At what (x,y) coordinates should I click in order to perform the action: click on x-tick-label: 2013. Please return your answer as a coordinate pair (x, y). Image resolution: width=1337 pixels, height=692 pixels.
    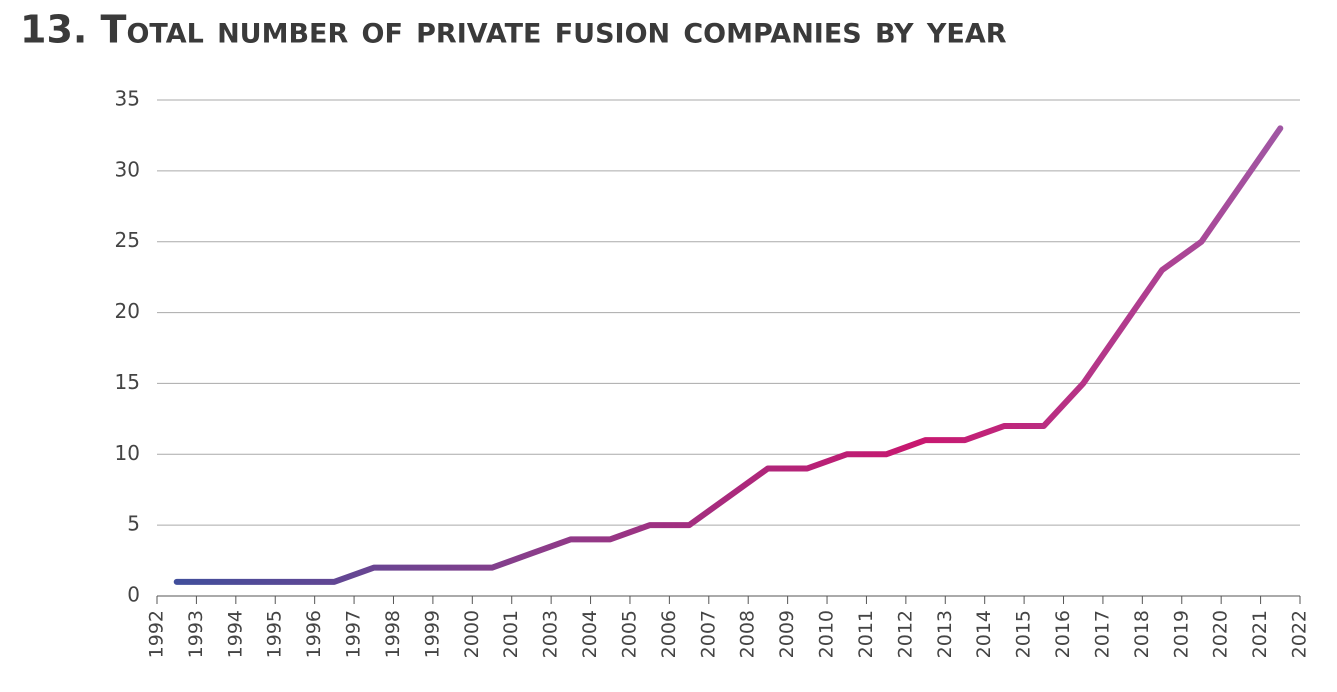
    Looking at the image, I should click on (945, 634).